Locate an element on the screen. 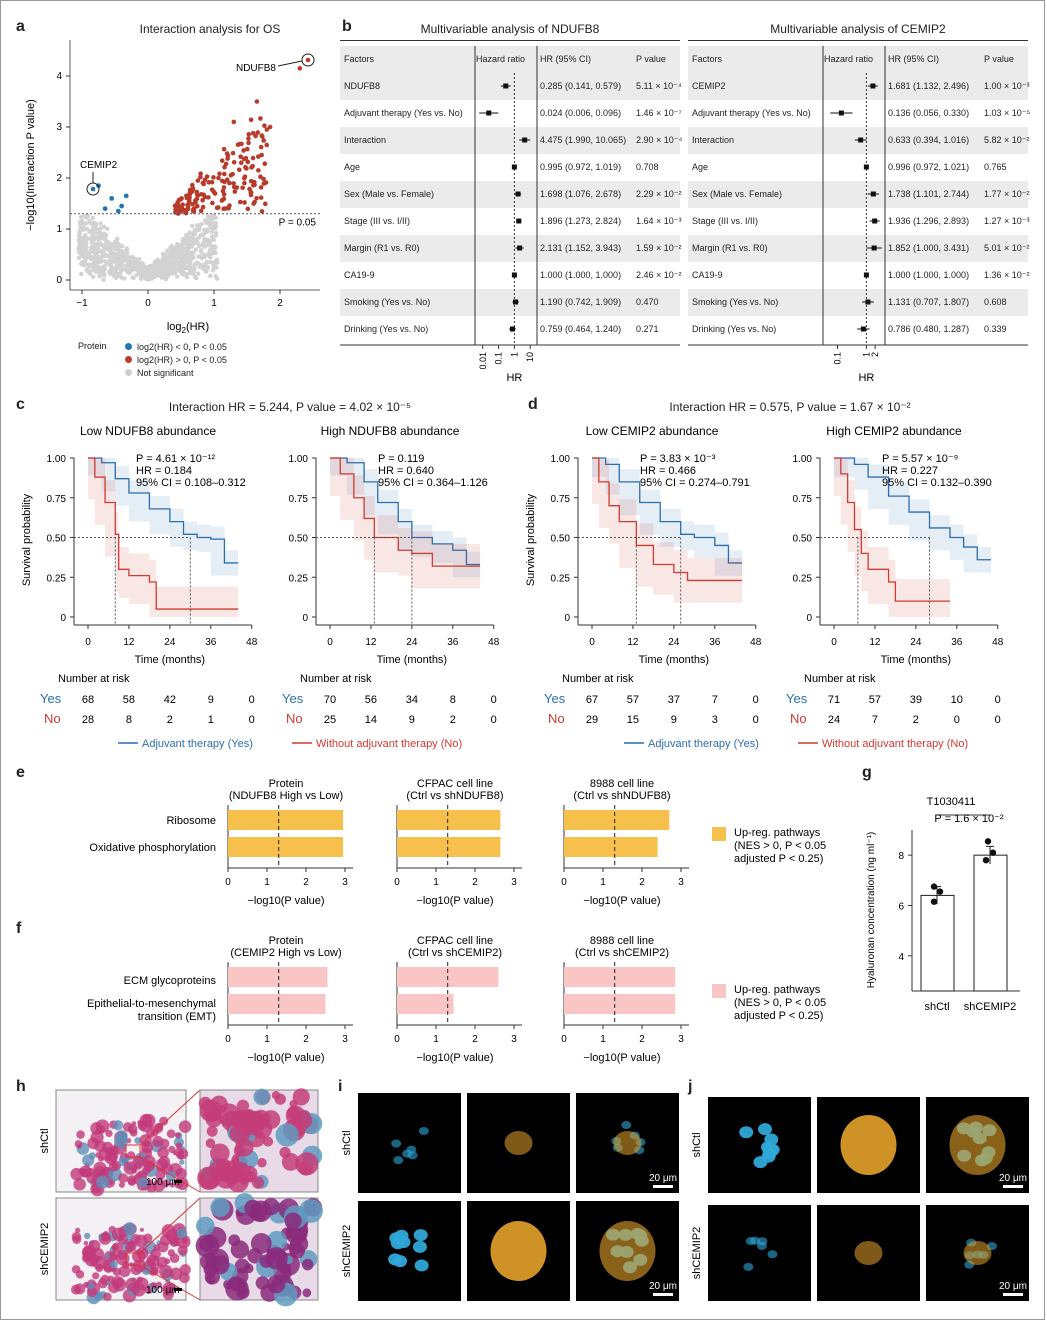 The height and width of the screenshot is (1322, 1047). km-x-tick-label: 48 is located at coordinates (252, 642).